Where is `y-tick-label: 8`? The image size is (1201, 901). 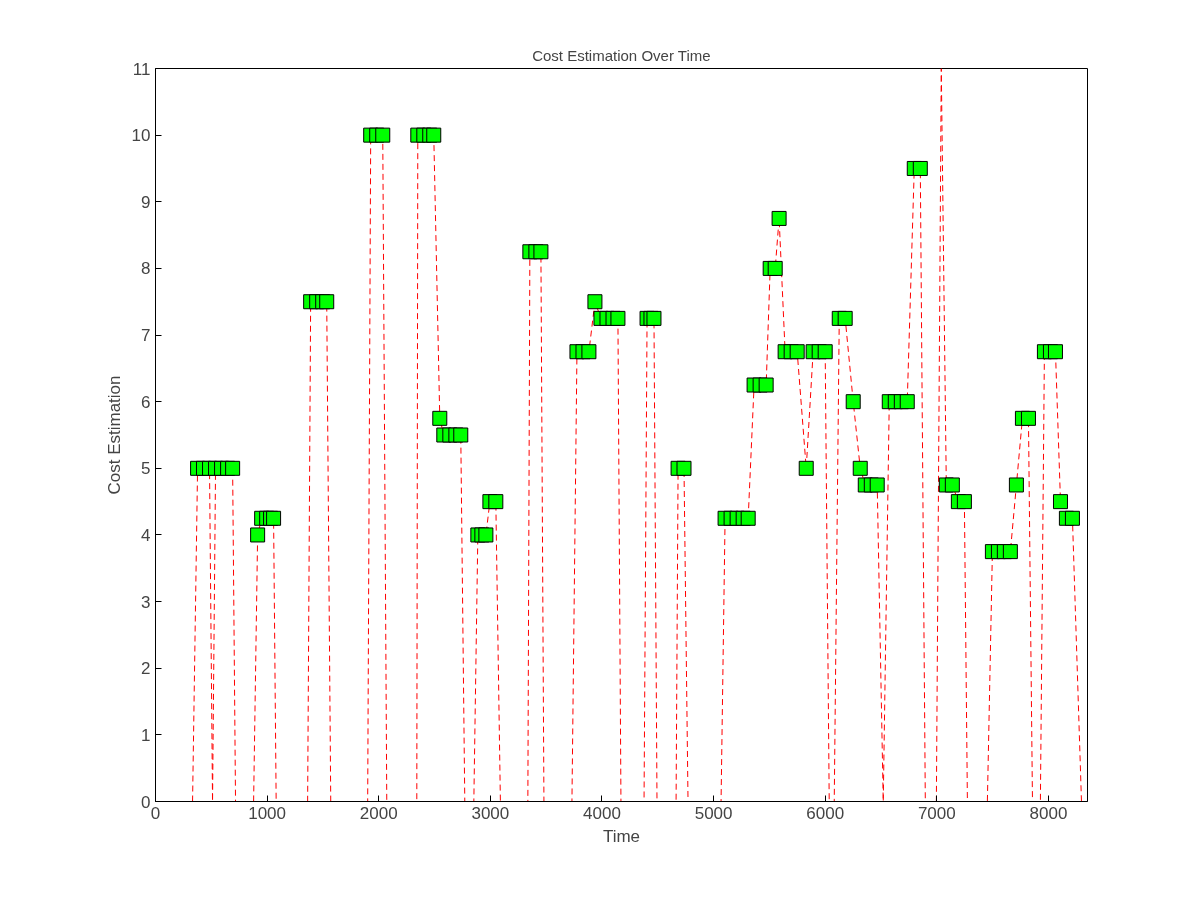 y-tick-label: 8 is located at coordinates (146, 269).